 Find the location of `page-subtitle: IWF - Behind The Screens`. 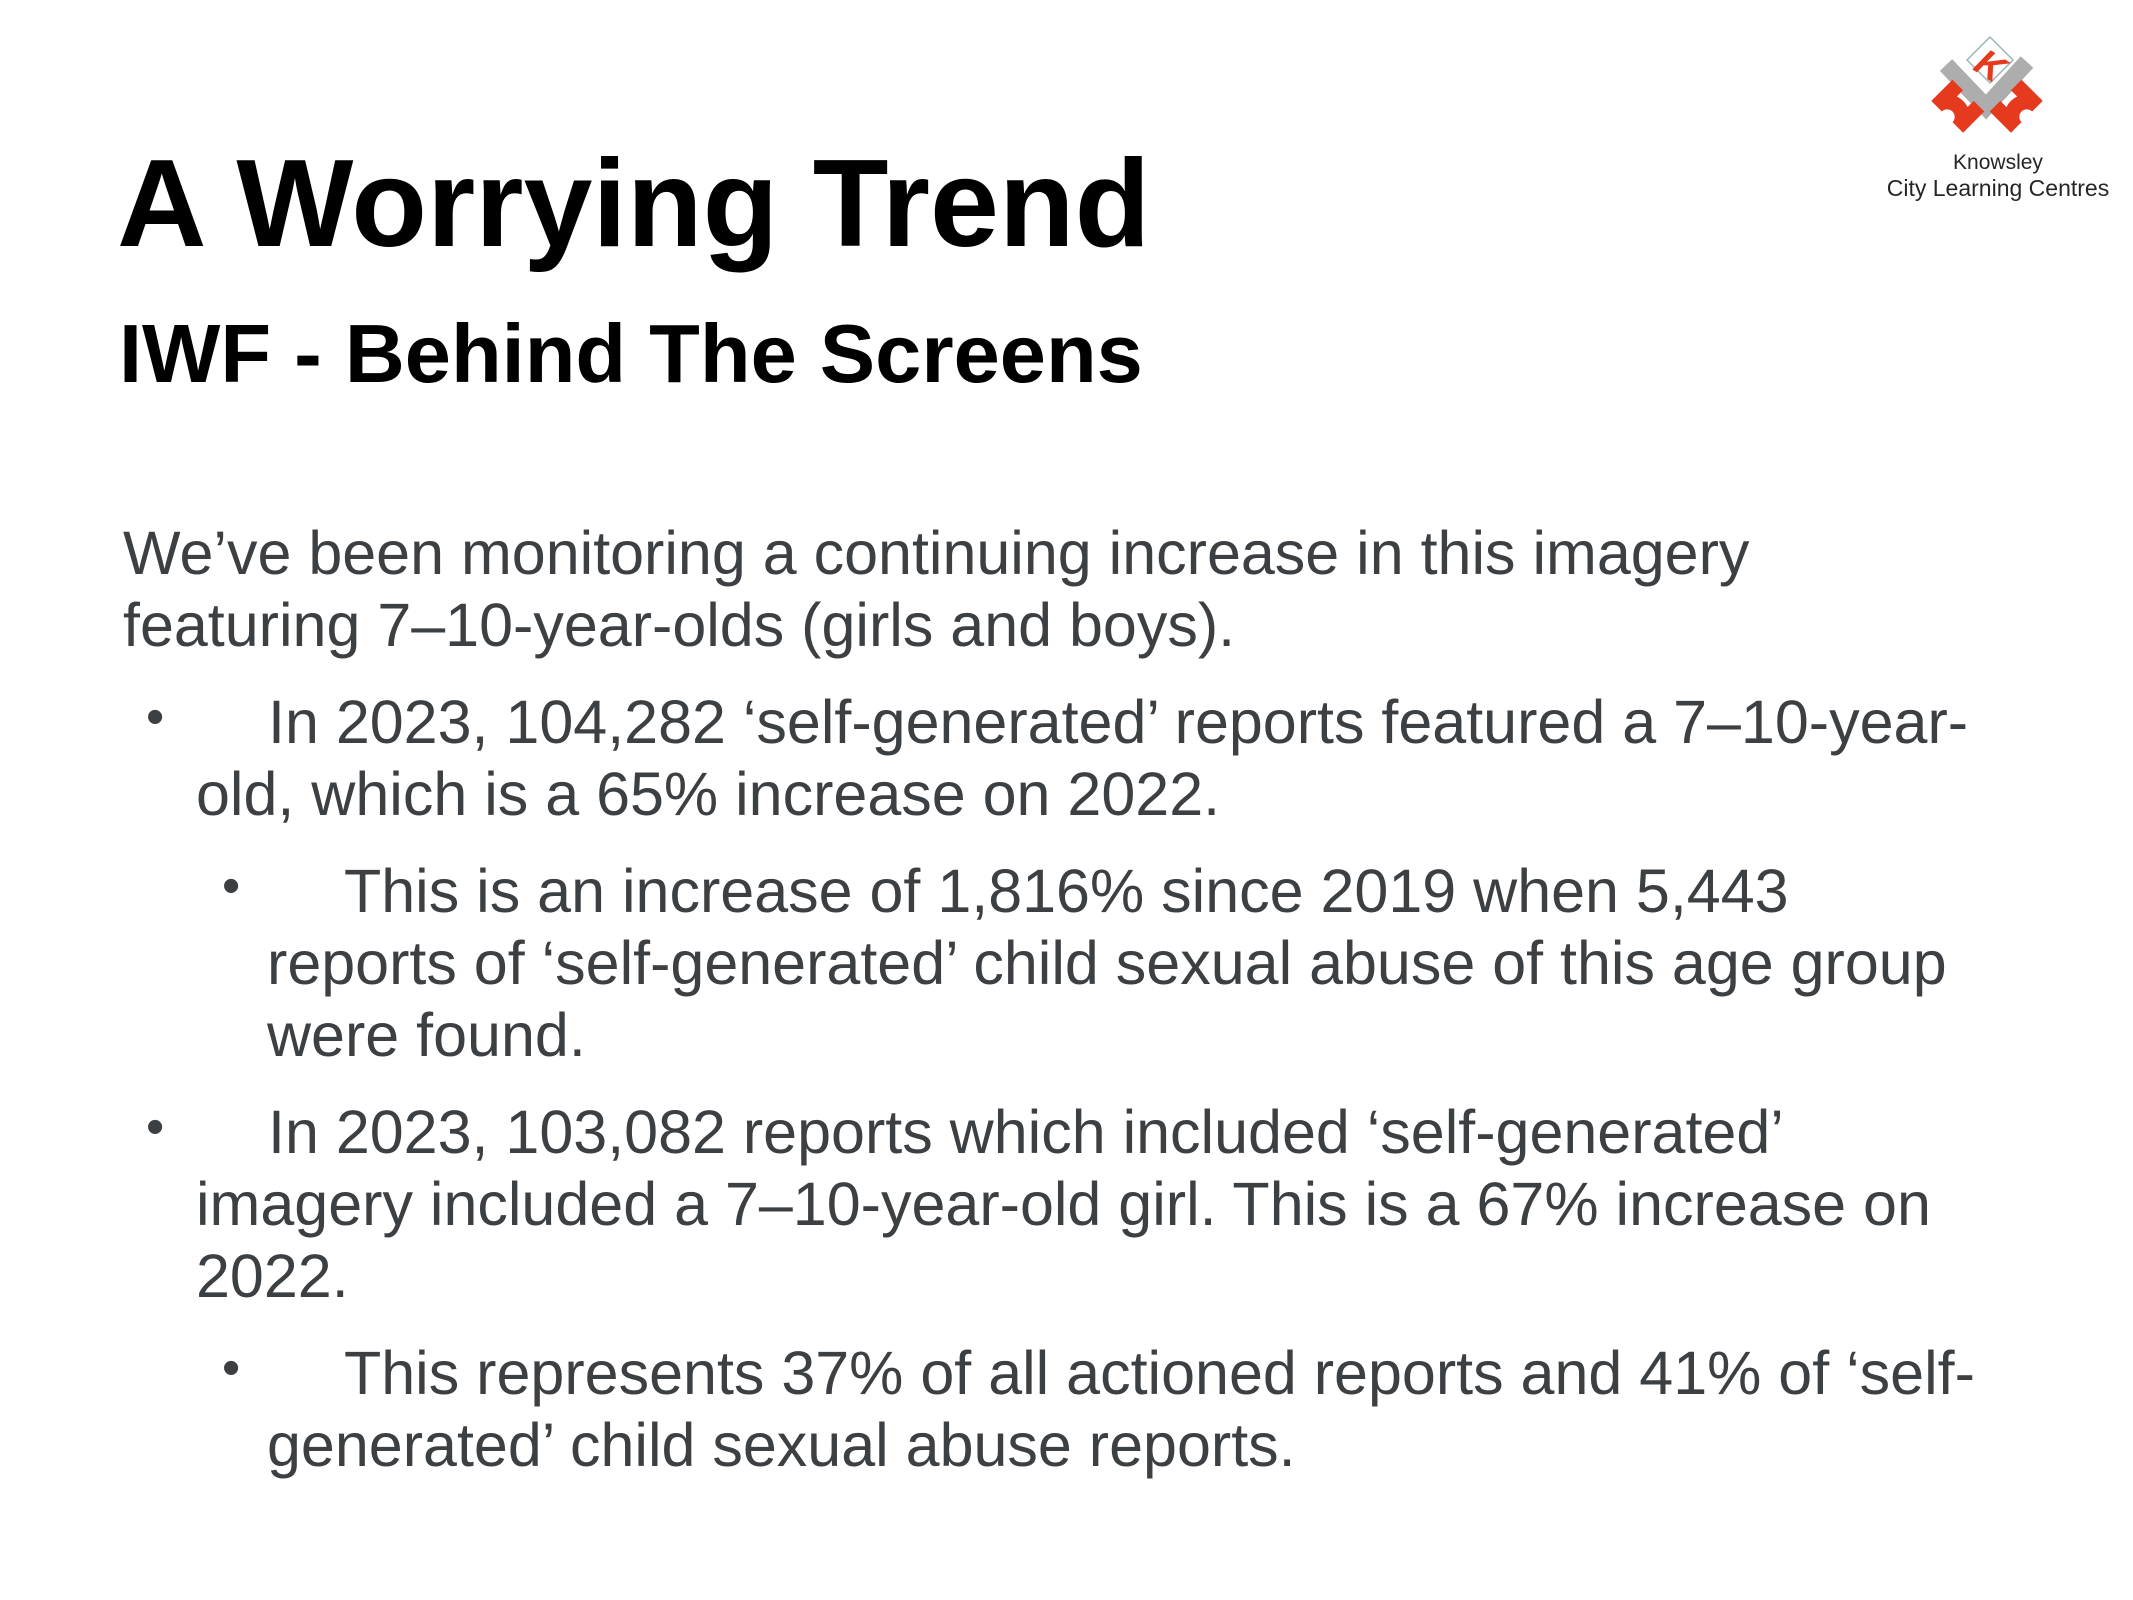

page-subtitle: IWF - Behind The Screens is located at coordinates (631, 353).